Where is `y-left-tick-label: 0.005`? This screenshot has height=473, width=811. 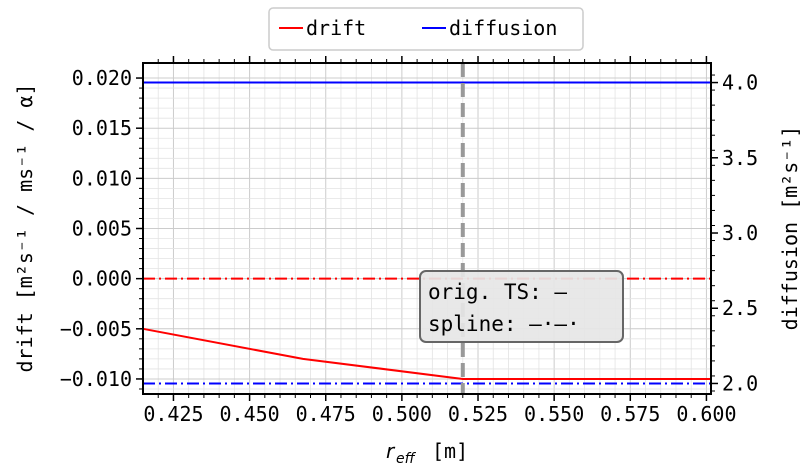 y-left-tick-label: 0.005 is located at coordinates (102, 229).